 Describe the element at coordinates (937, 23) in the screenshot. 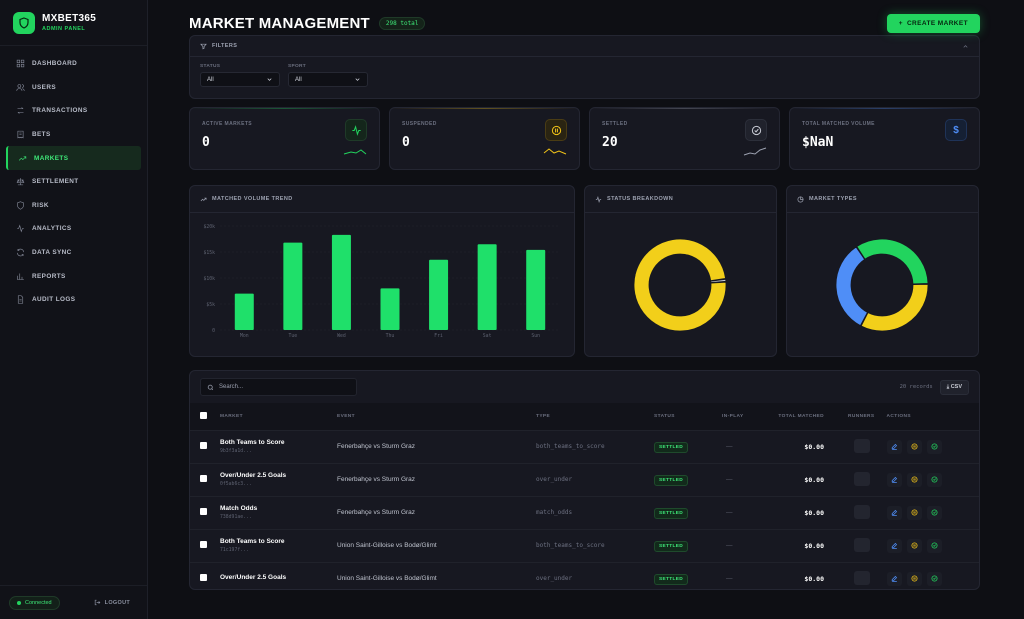

I see `create-market-label: CREATE MARKET` at that location.